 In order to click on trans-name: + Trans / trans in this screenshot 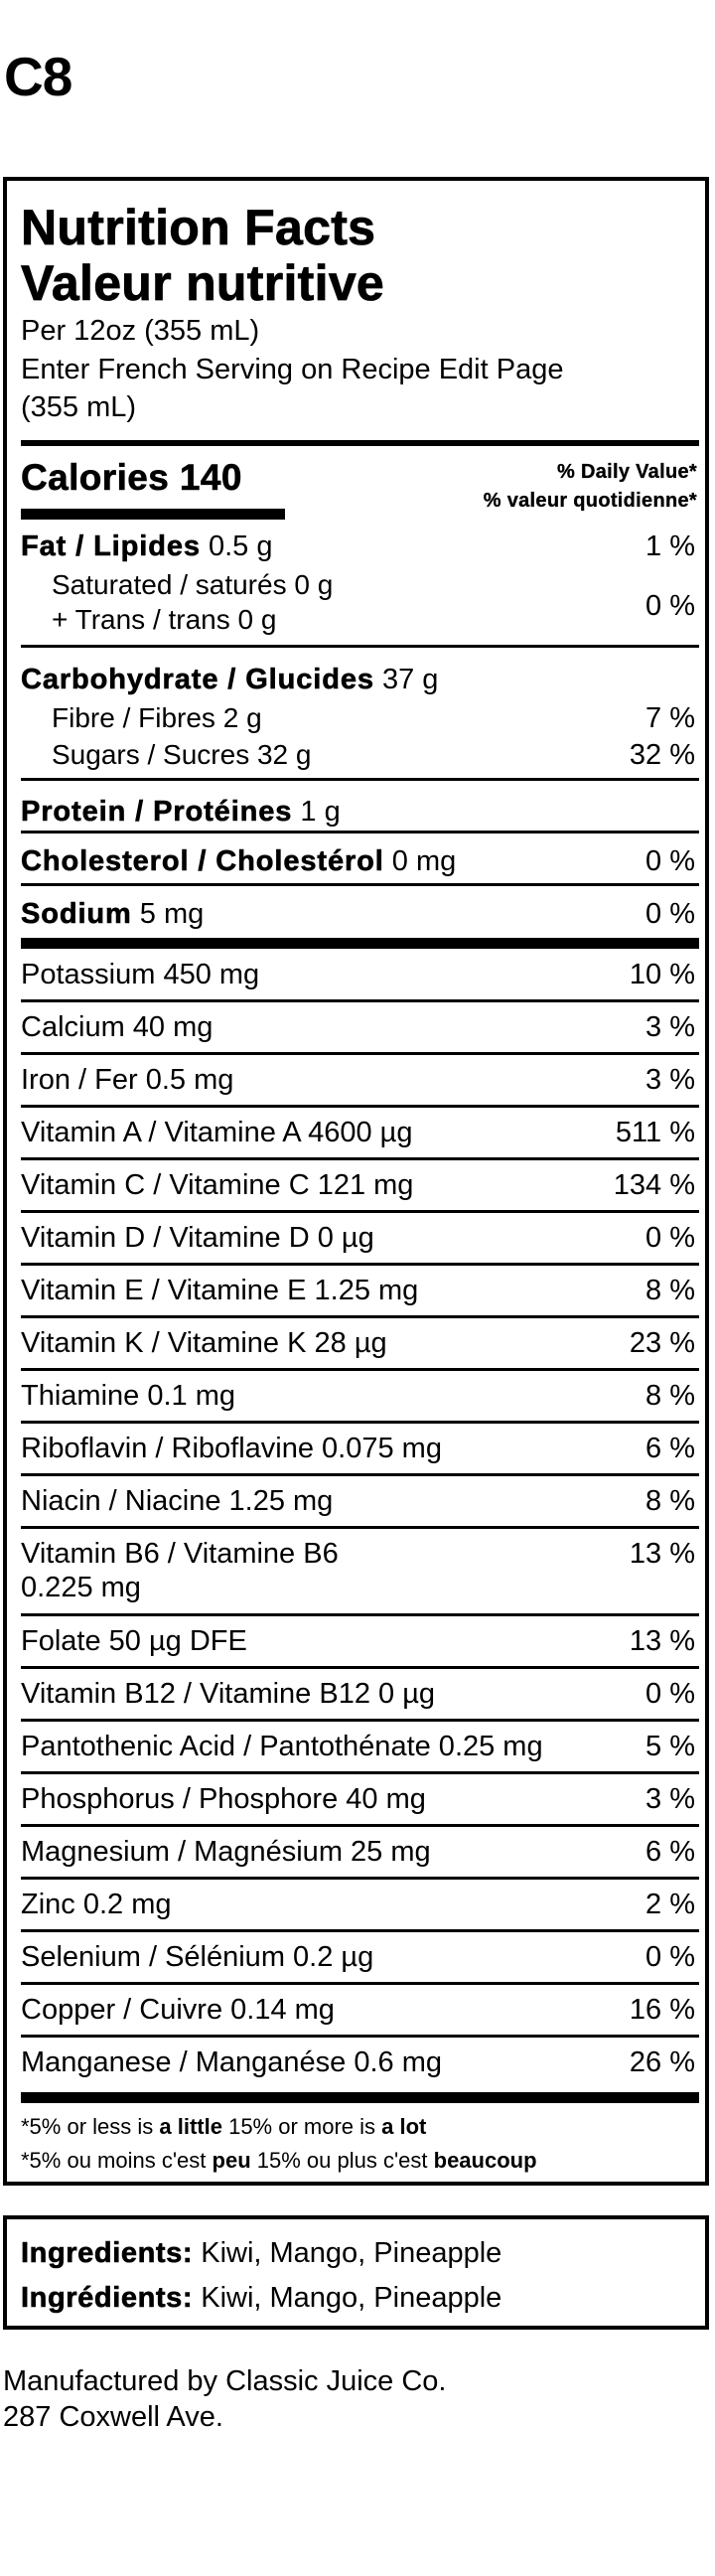, I will do `click(141, 619)`.